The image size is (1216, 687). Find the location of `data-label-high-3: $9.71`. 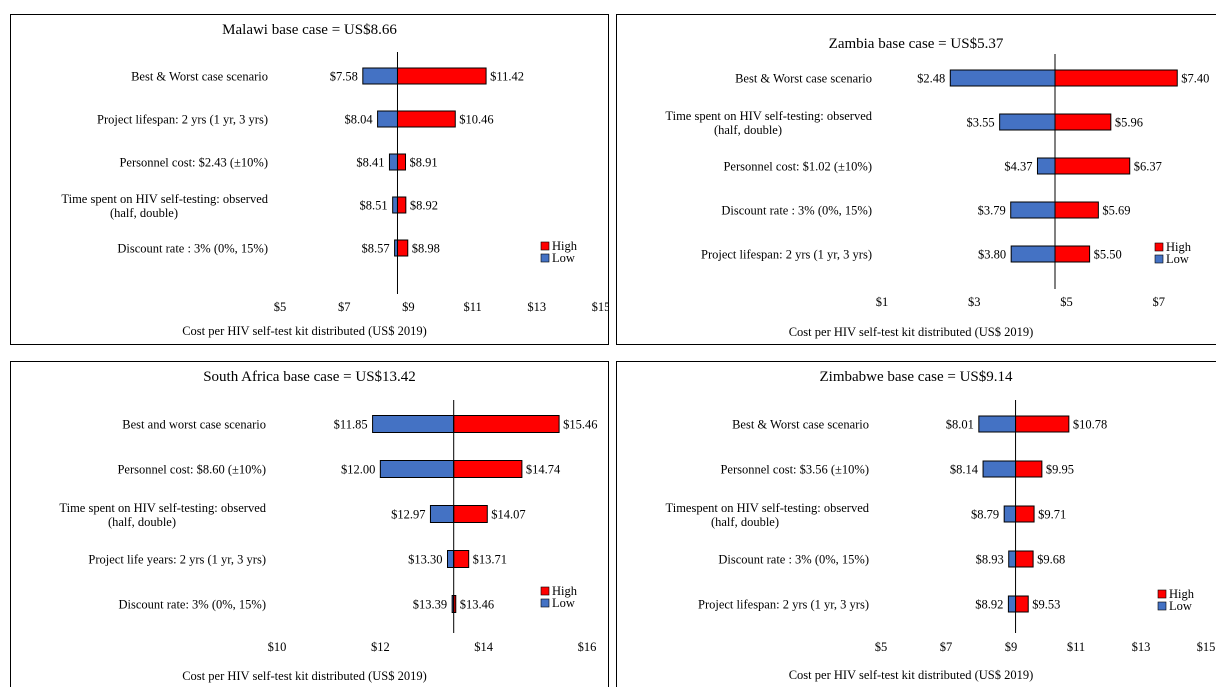

data-label-high-3: $9.71 is located at coordinates (1052, 515).